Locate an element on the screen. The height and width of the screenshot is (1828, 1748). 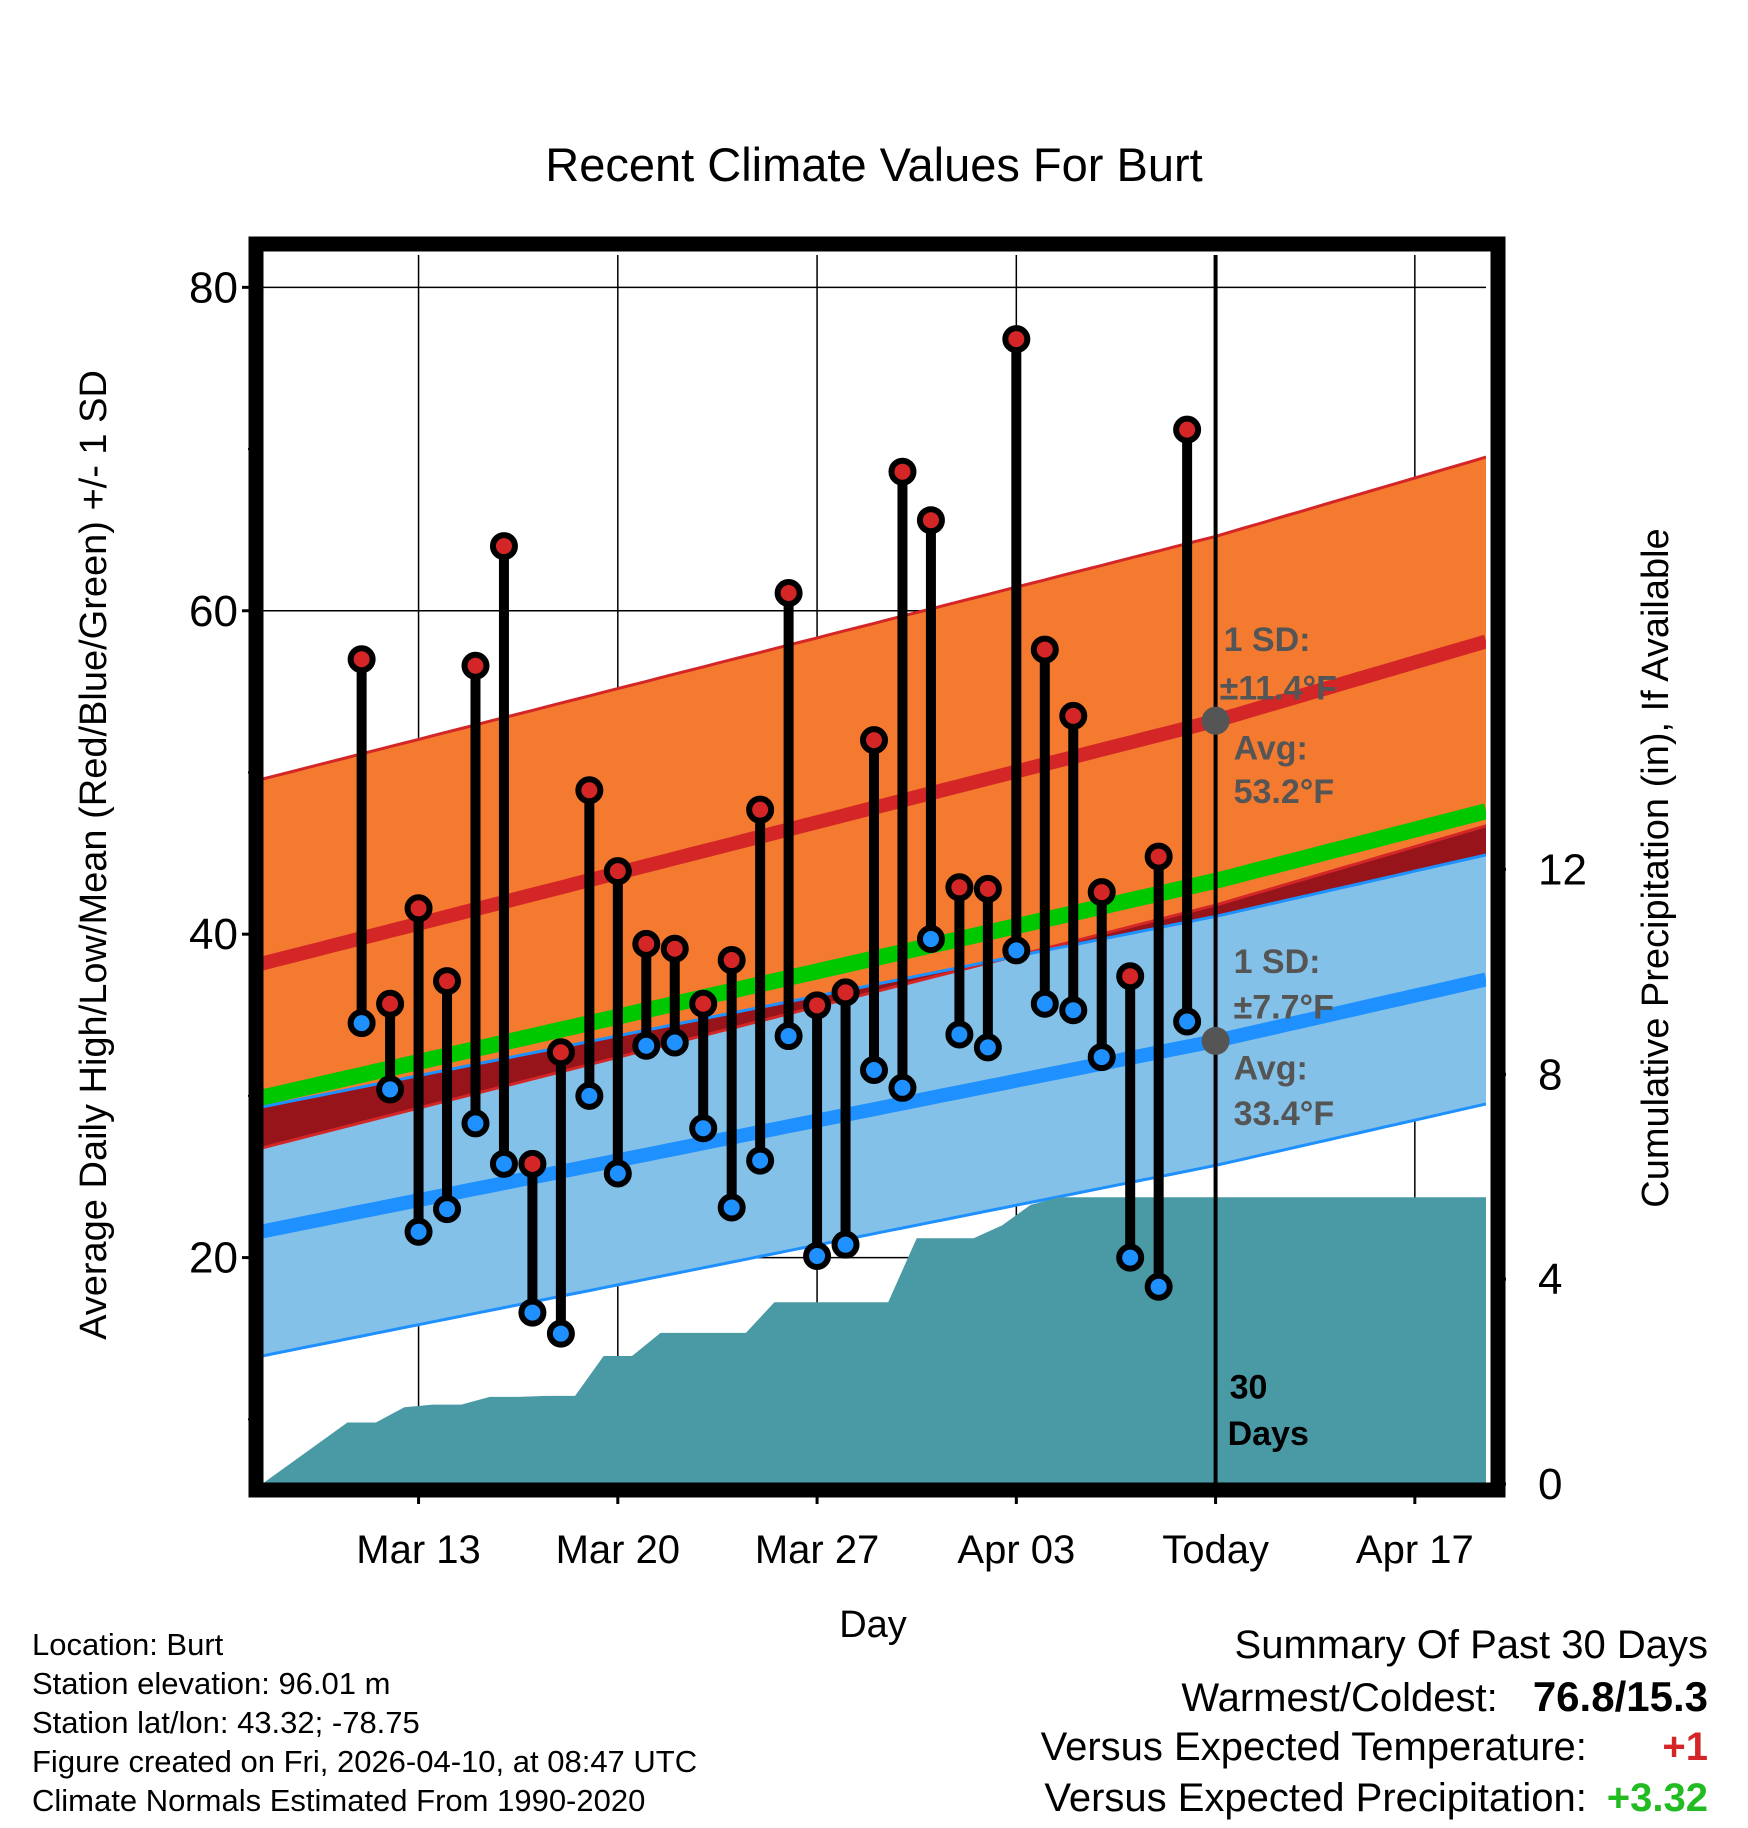
precip-row: Versus Expected Precipitation: +3.32 is located at coordinates (1374, 1798).